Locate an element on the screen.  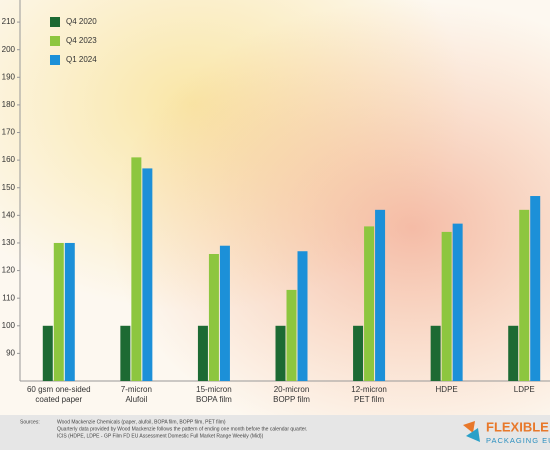
y-tick-label: 100 is located at coordinates (9, 325).